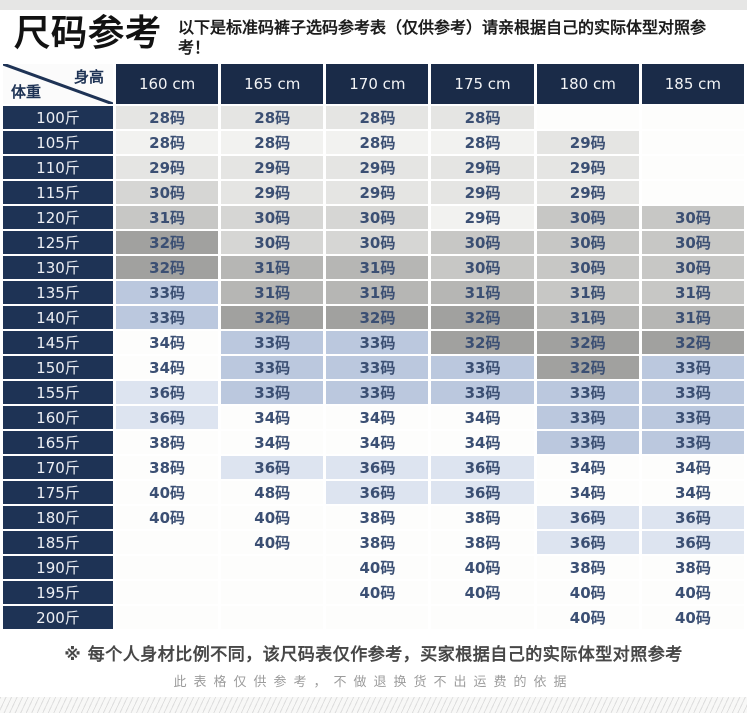 Image resolution: width=747 pixels, height=718 pixels. What do you see at coordinates (482, 84) in the screenshot?
I see `column-header-175cm: 175 cm` at bounding box center [482, 84].